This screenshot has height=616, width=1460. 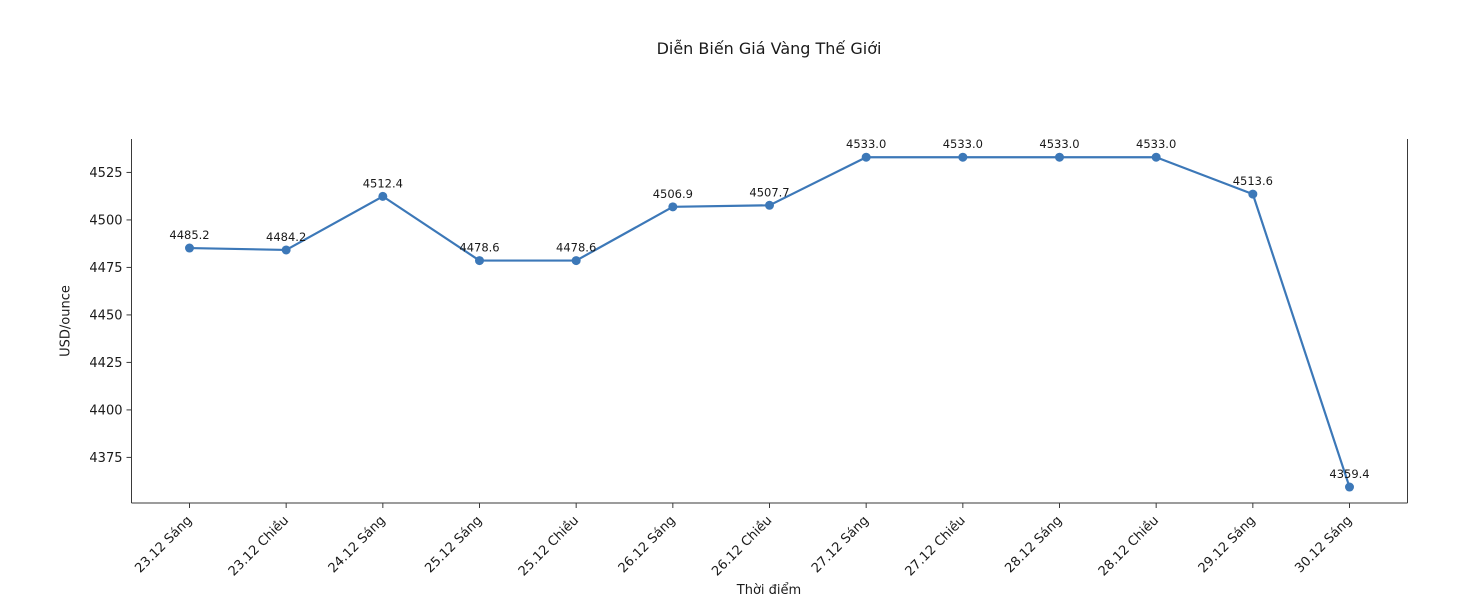 I want to click on data-point-label: 4507.7, so click(x=769, y=192).